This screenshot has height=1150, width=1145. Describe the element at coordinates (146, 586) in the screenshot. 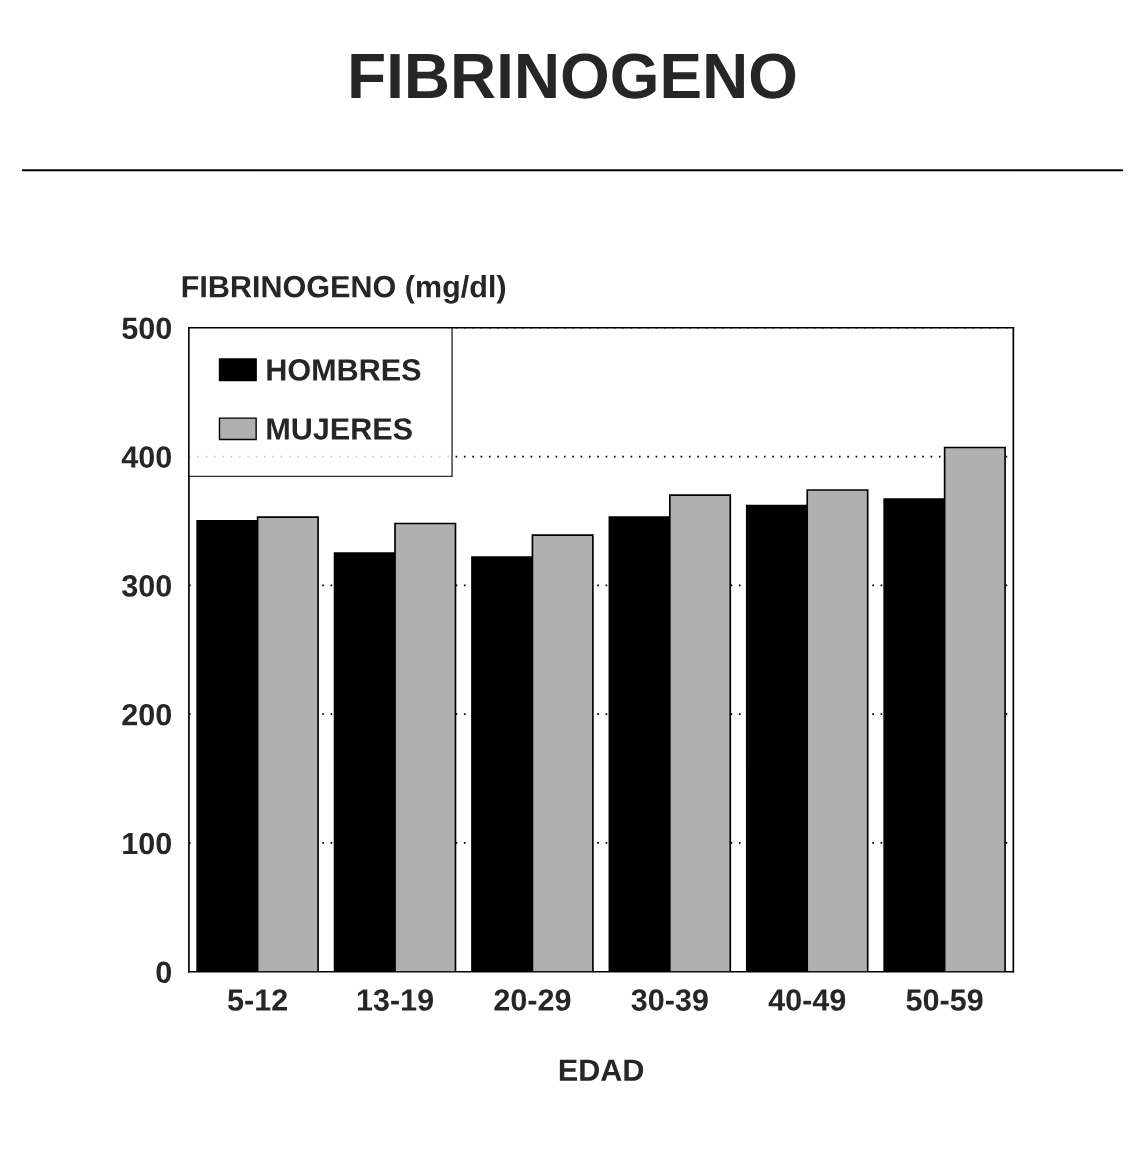

I see `y-tick-label: 300` at that location.